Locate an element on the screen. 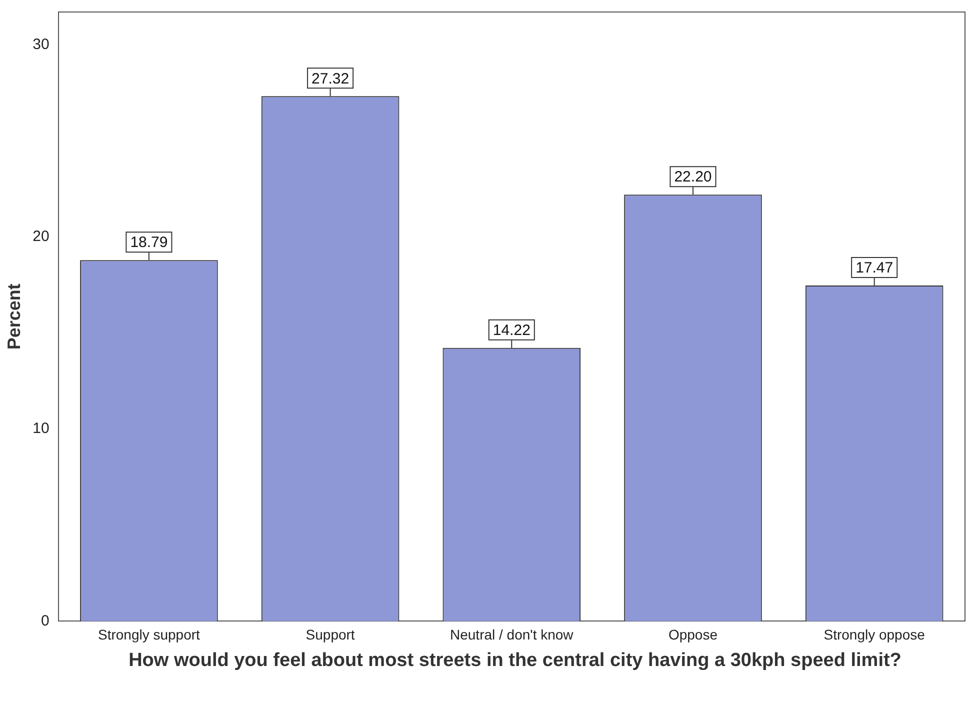 This screenshot has width=967, height=711. x-axis-title: How would you feel about most streets in the central city having a 30kph speed limit? is located at coordinates (515, 660).